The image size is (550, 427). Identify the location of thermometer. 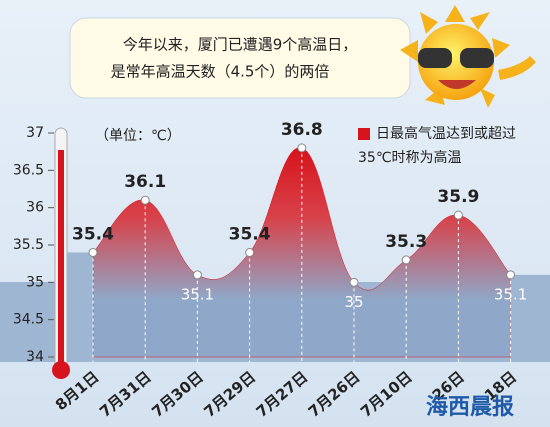
(61, 253).